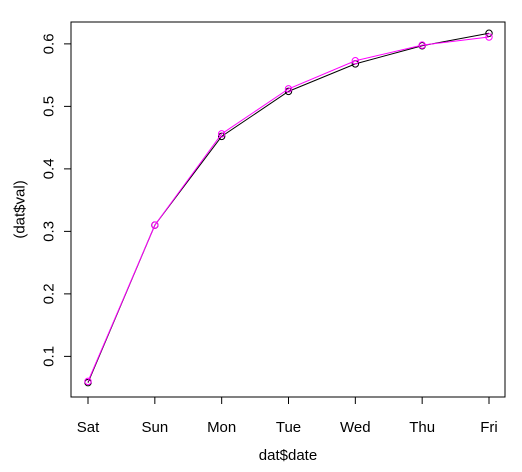  Describe the element at coordinates (489, 427) in the screenshot. I see `x-tick-label: Fri` at that location.